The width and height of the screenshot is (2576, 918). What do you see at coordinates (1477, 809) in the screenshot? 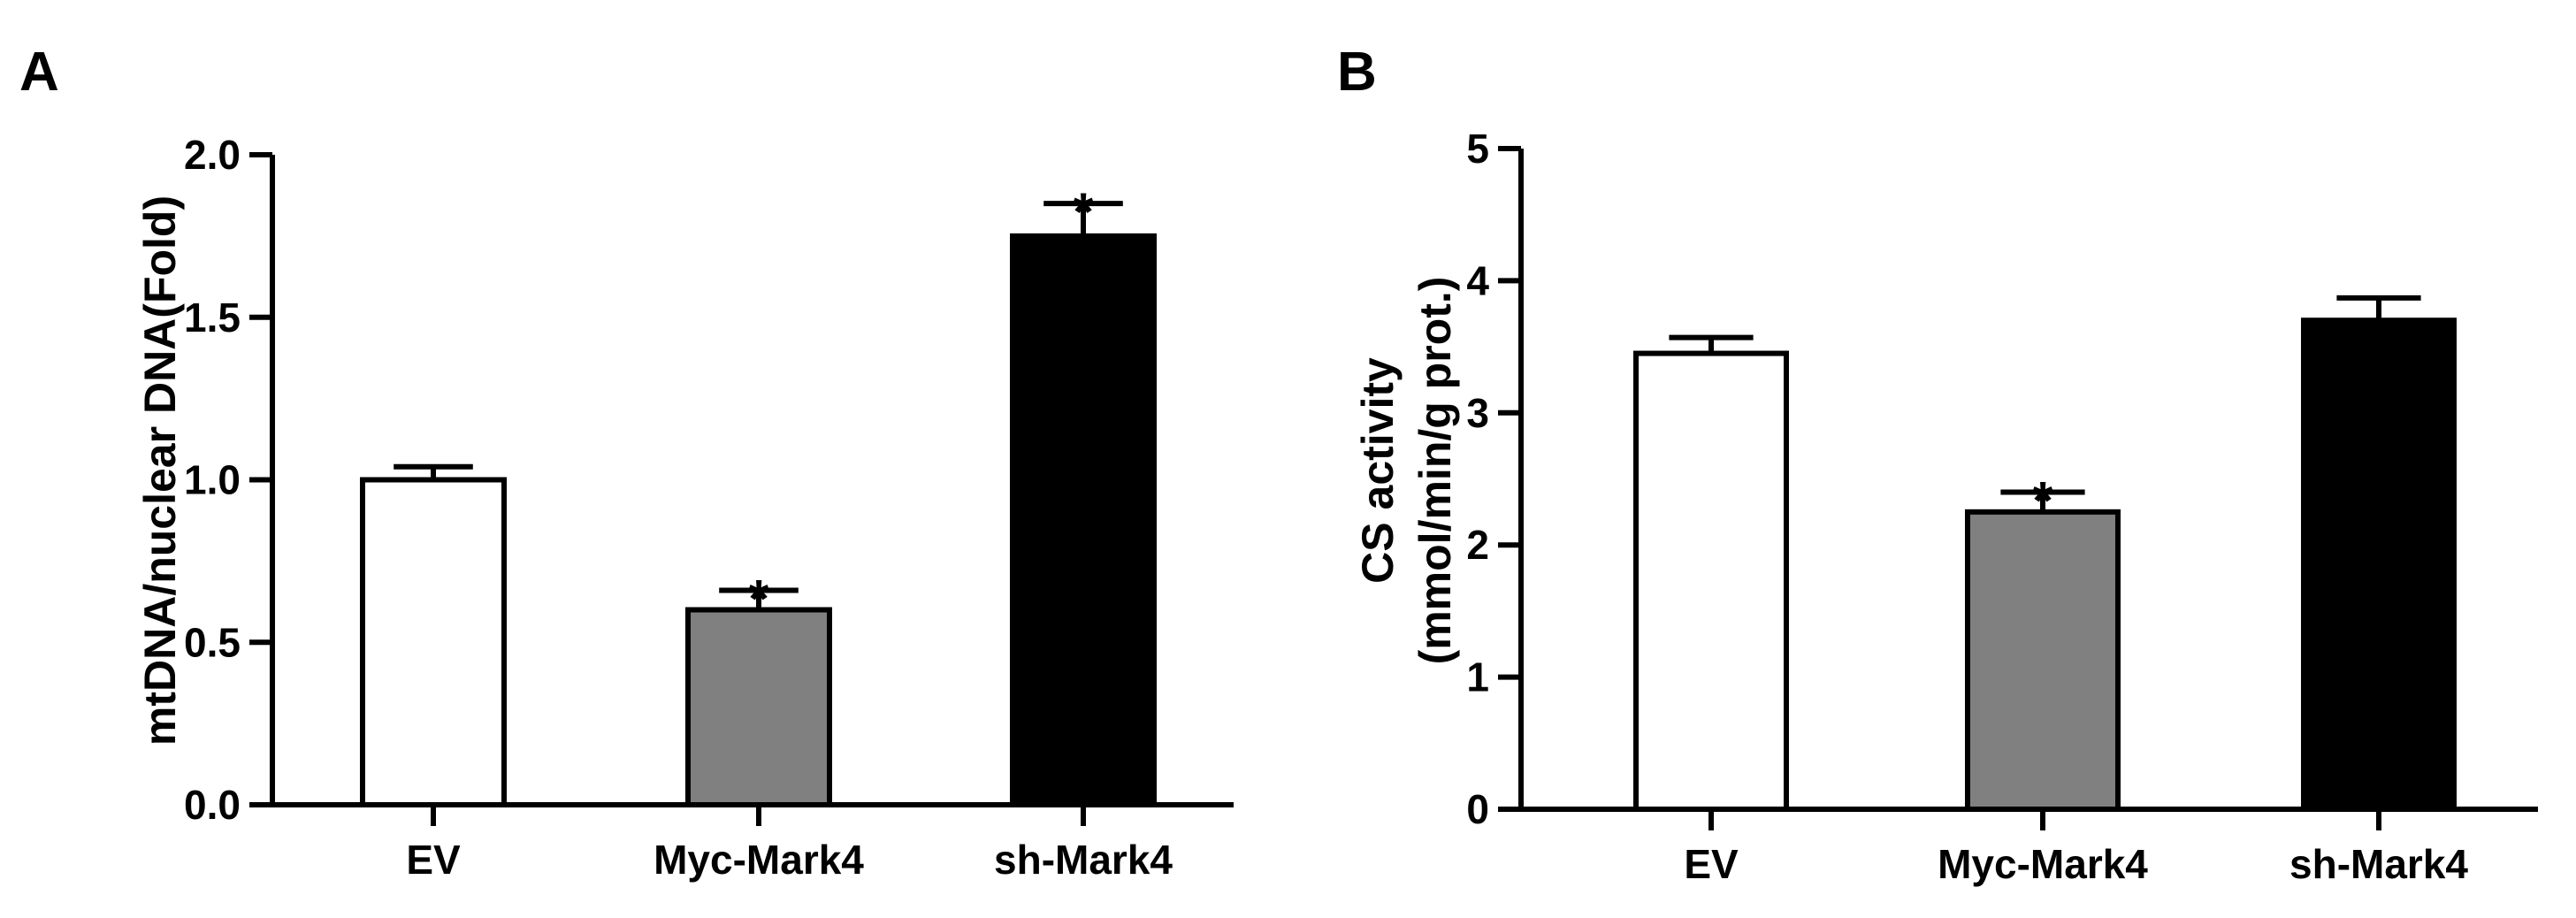
I see `panel-b-y-tick-label: 0` at bounding box center [1477, 809].